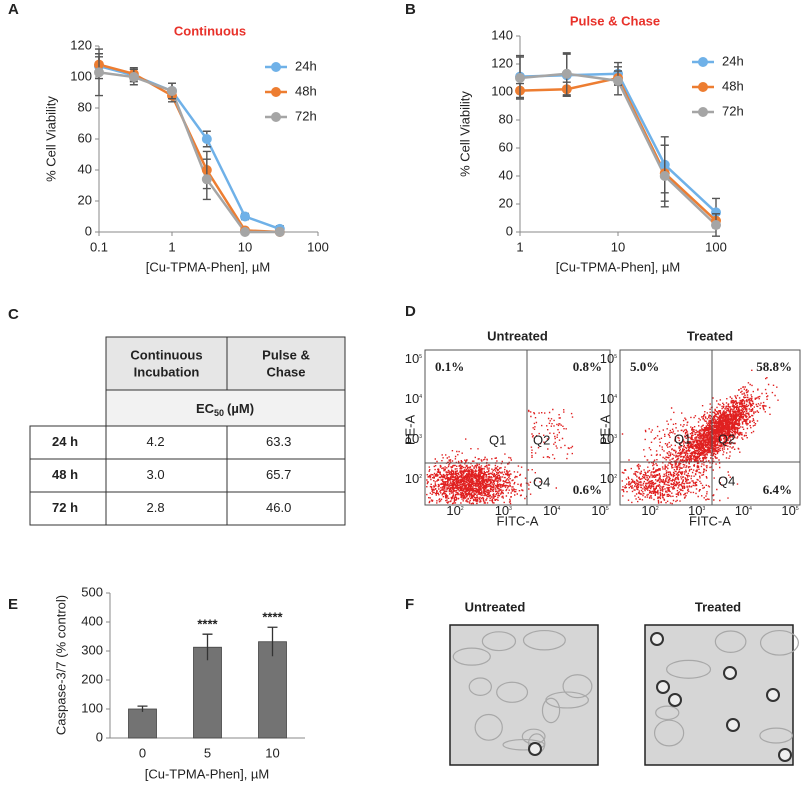 The width and height of the screenshot is (810, 790). I want to click on table-value: 4.2, so click(156, 441).